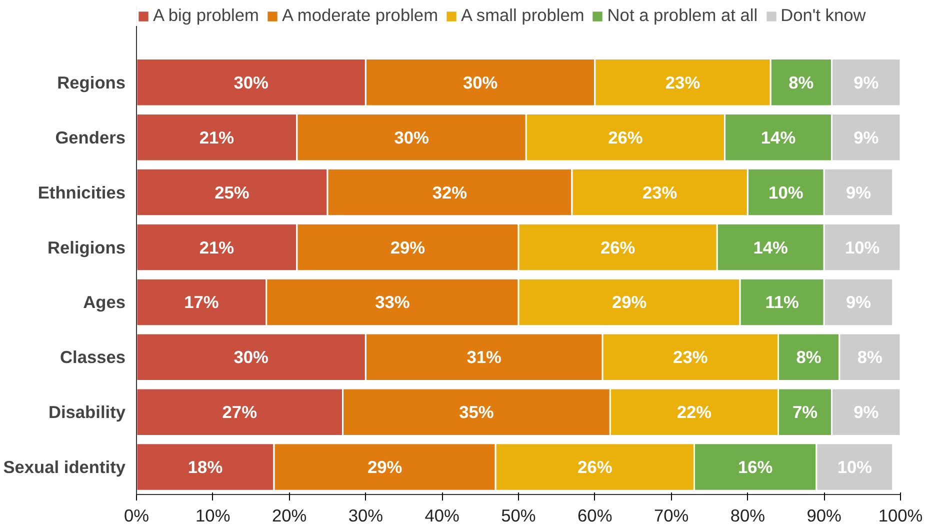  Describe the element at coordinates (476, 412) in the screenshot. I see `data-label: 35%` at that location.